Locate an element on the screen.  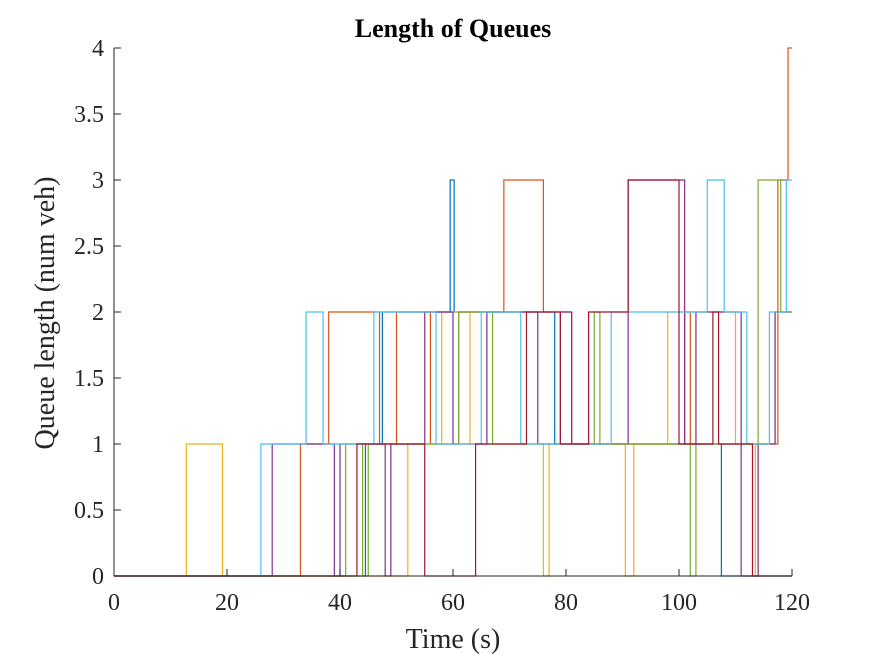
y-tick-label: 1.5 is located at coordinates (89, 379).